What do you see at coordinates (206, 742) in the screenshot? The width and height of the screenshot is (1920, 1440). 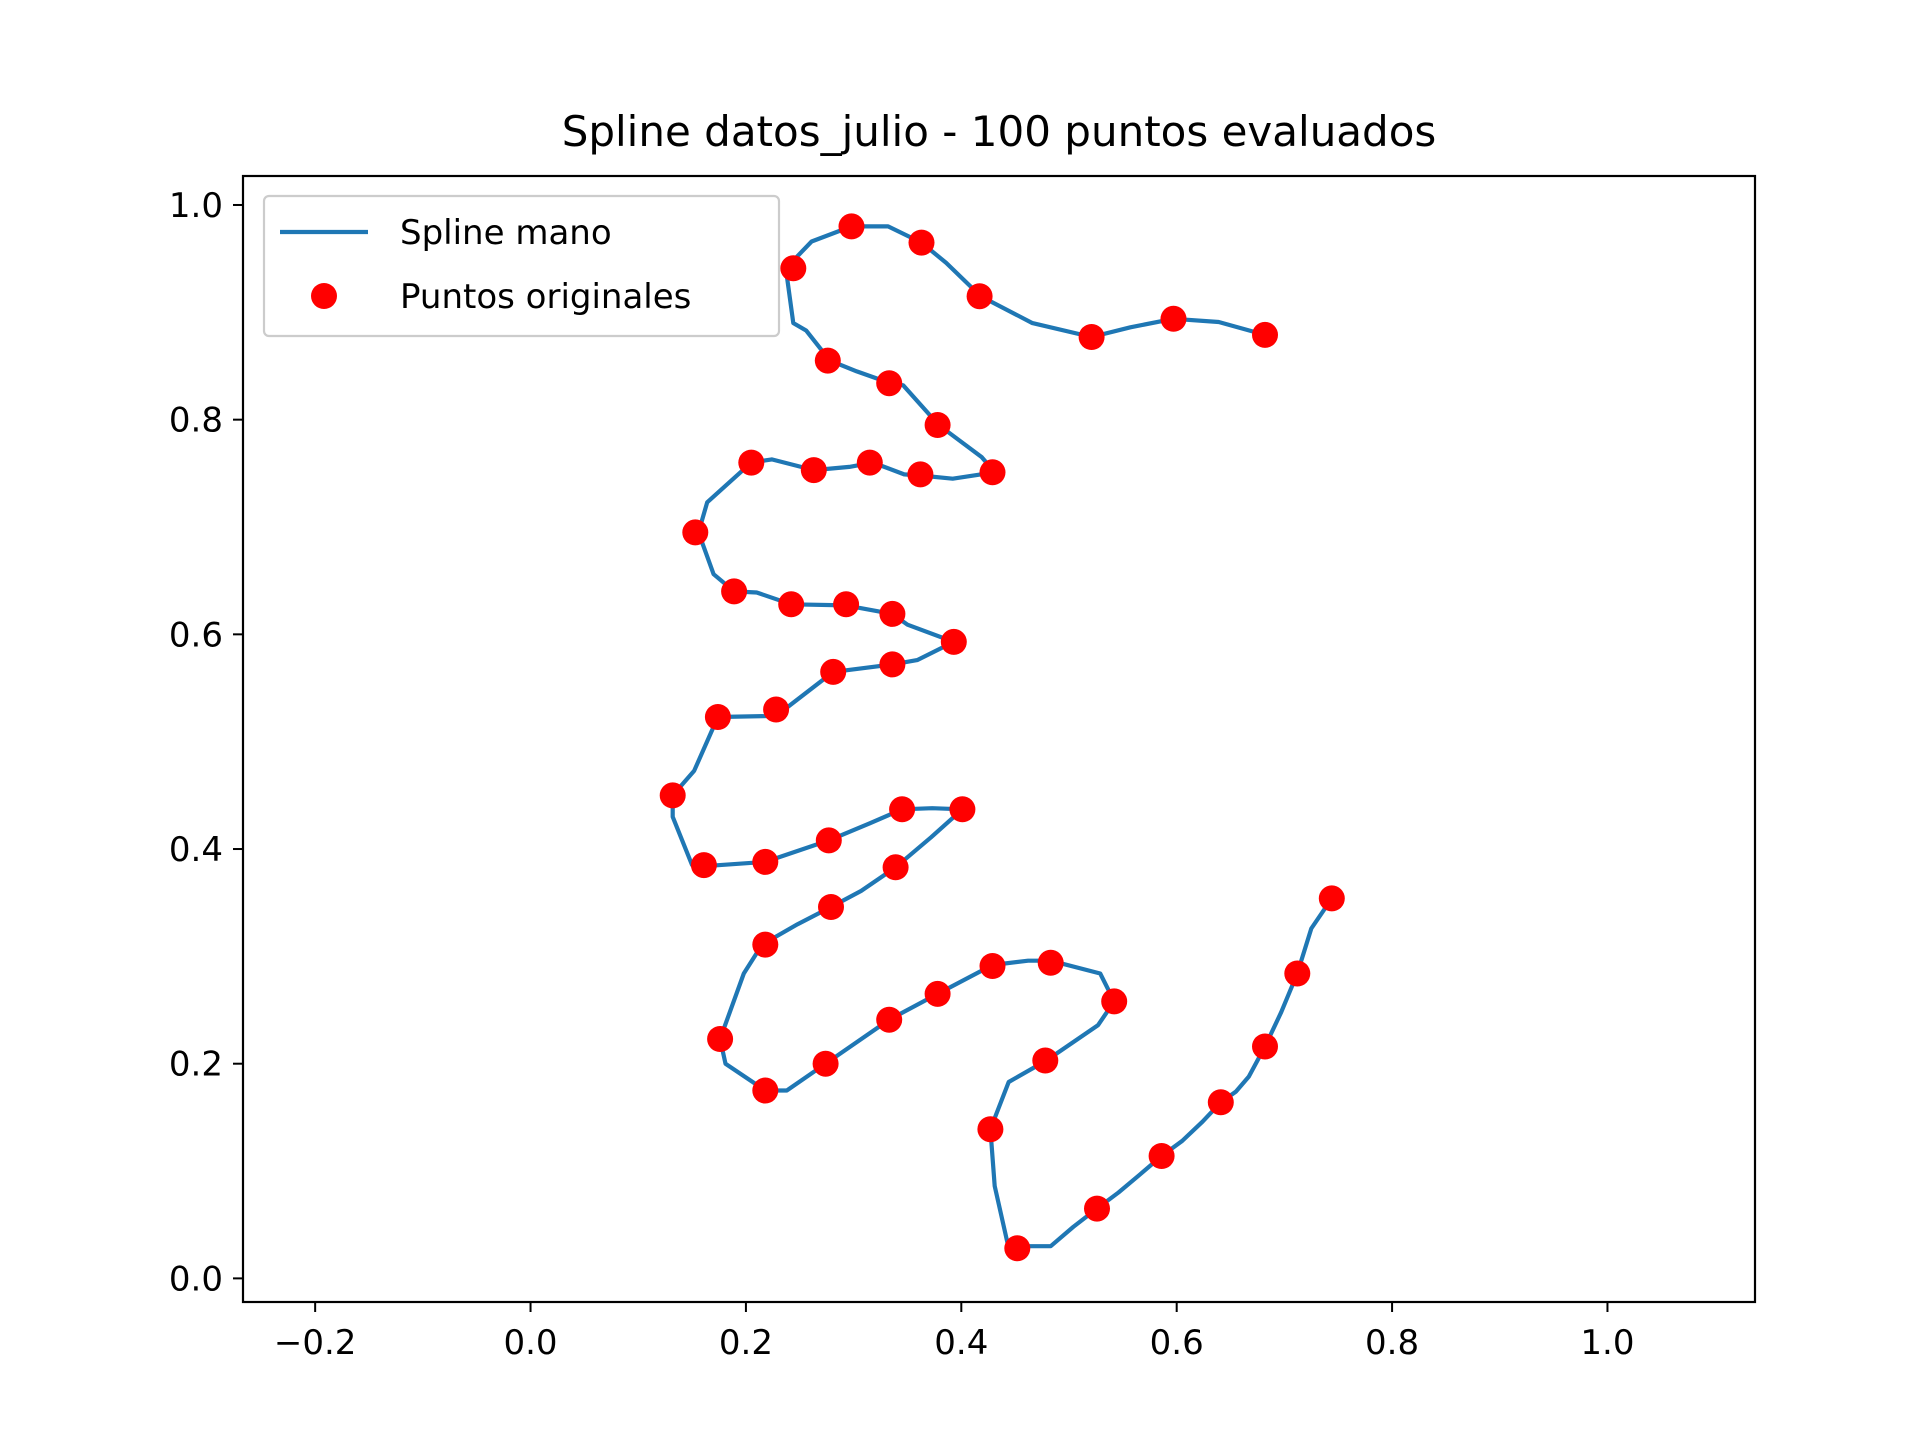 I see `y-axis: 0.0 0.2 0.4 0.6 0.8 1.0` at bounding box center [206, 742].